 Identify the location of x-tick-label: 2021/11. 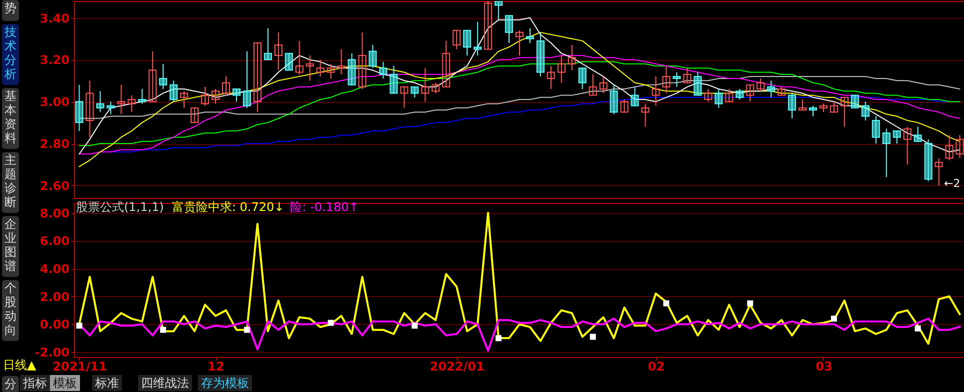
(79, 367).